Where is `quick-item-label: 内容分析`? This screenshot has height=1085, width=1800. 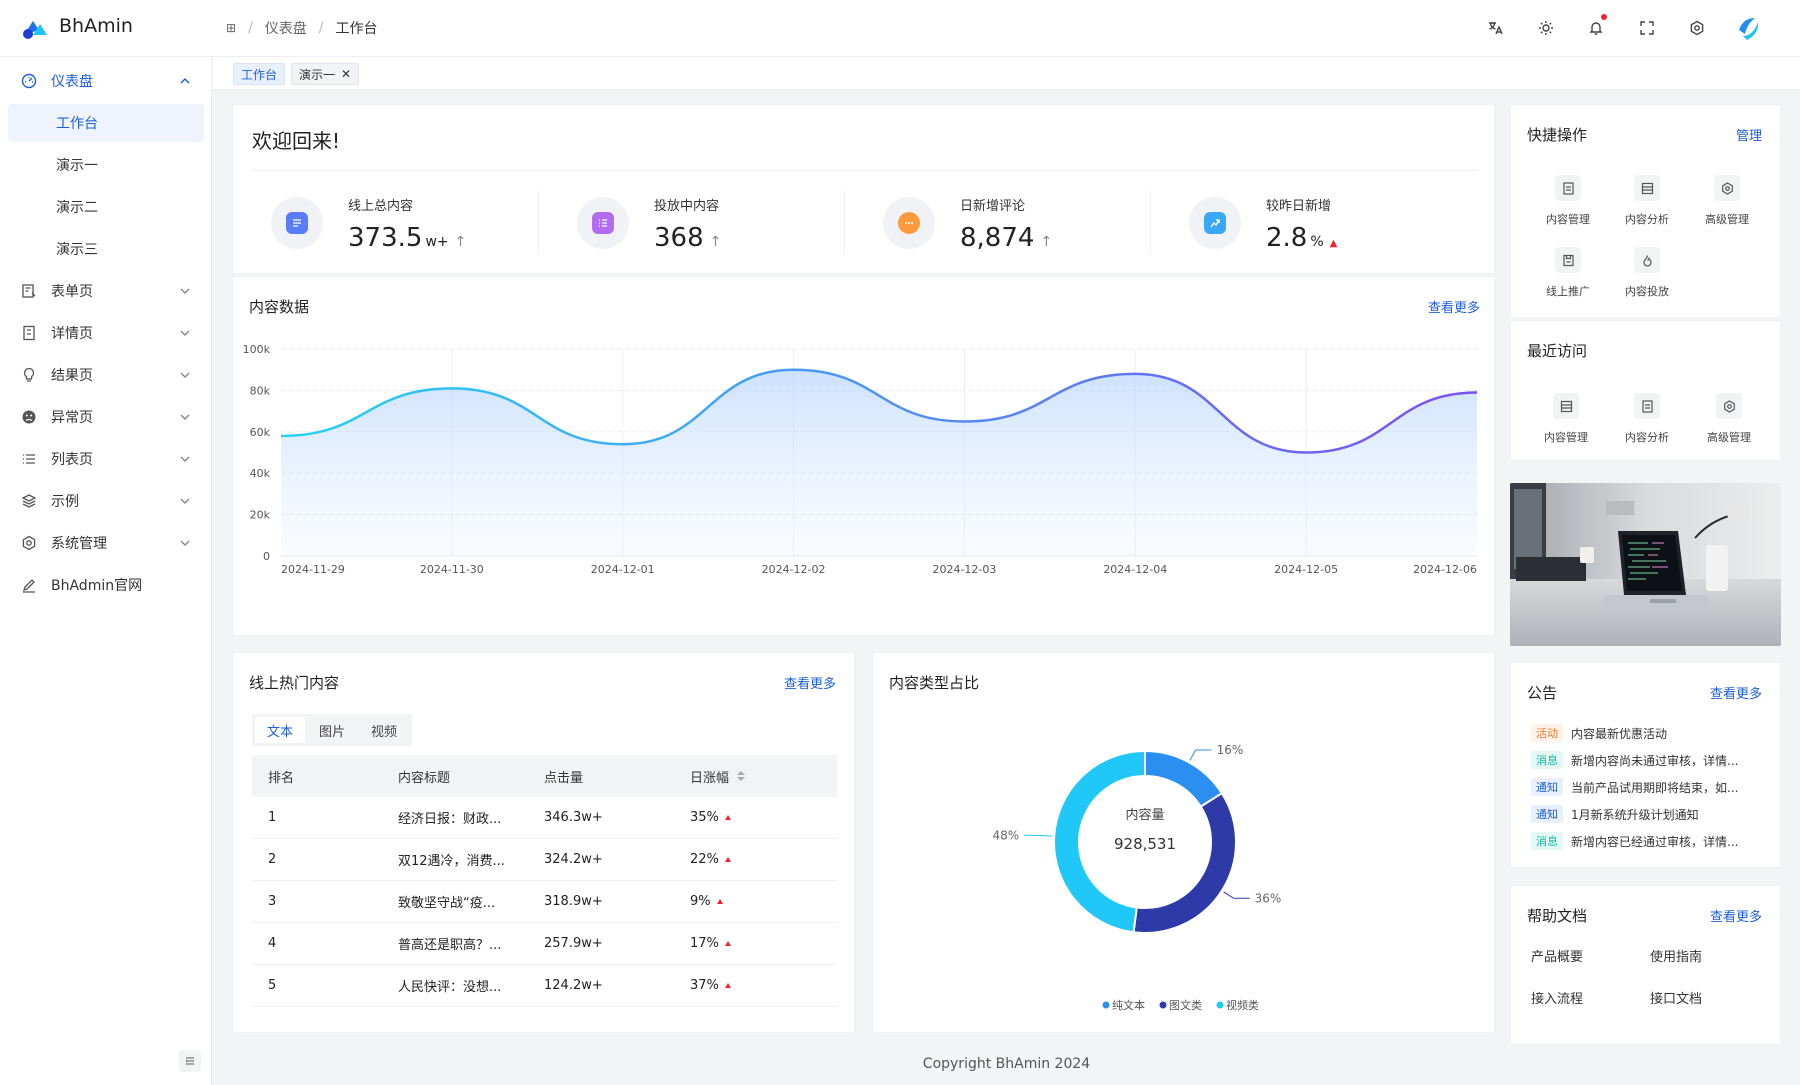 quick-item-label: 内容分析 is located at coordinates (1647, 219).